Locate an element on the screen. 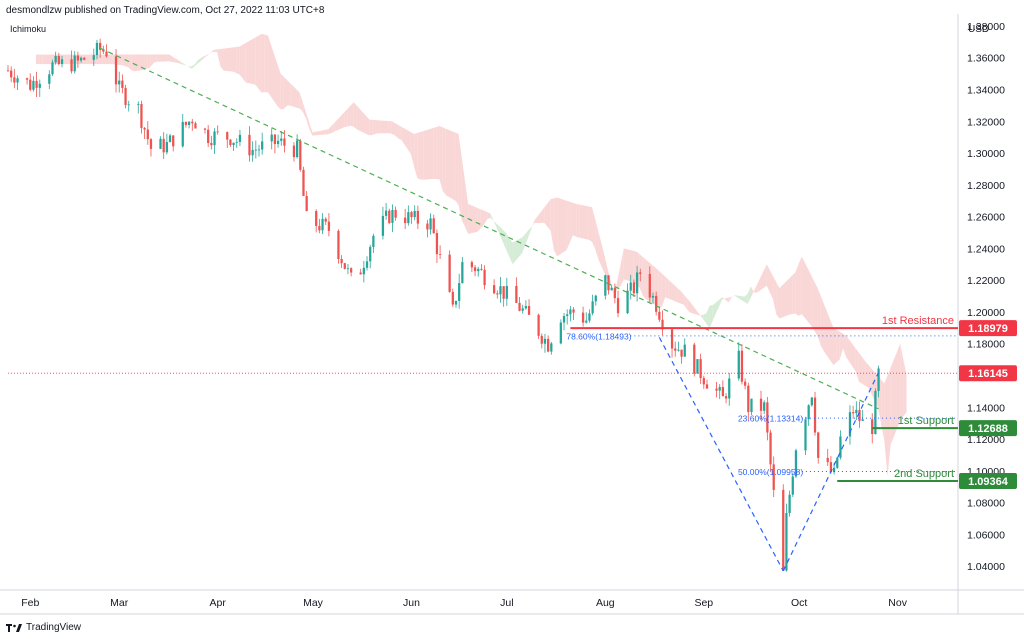 The width and height of the screenshot is (1024, 639). 1st-support-price-tag is located at coordinates (988, 428).